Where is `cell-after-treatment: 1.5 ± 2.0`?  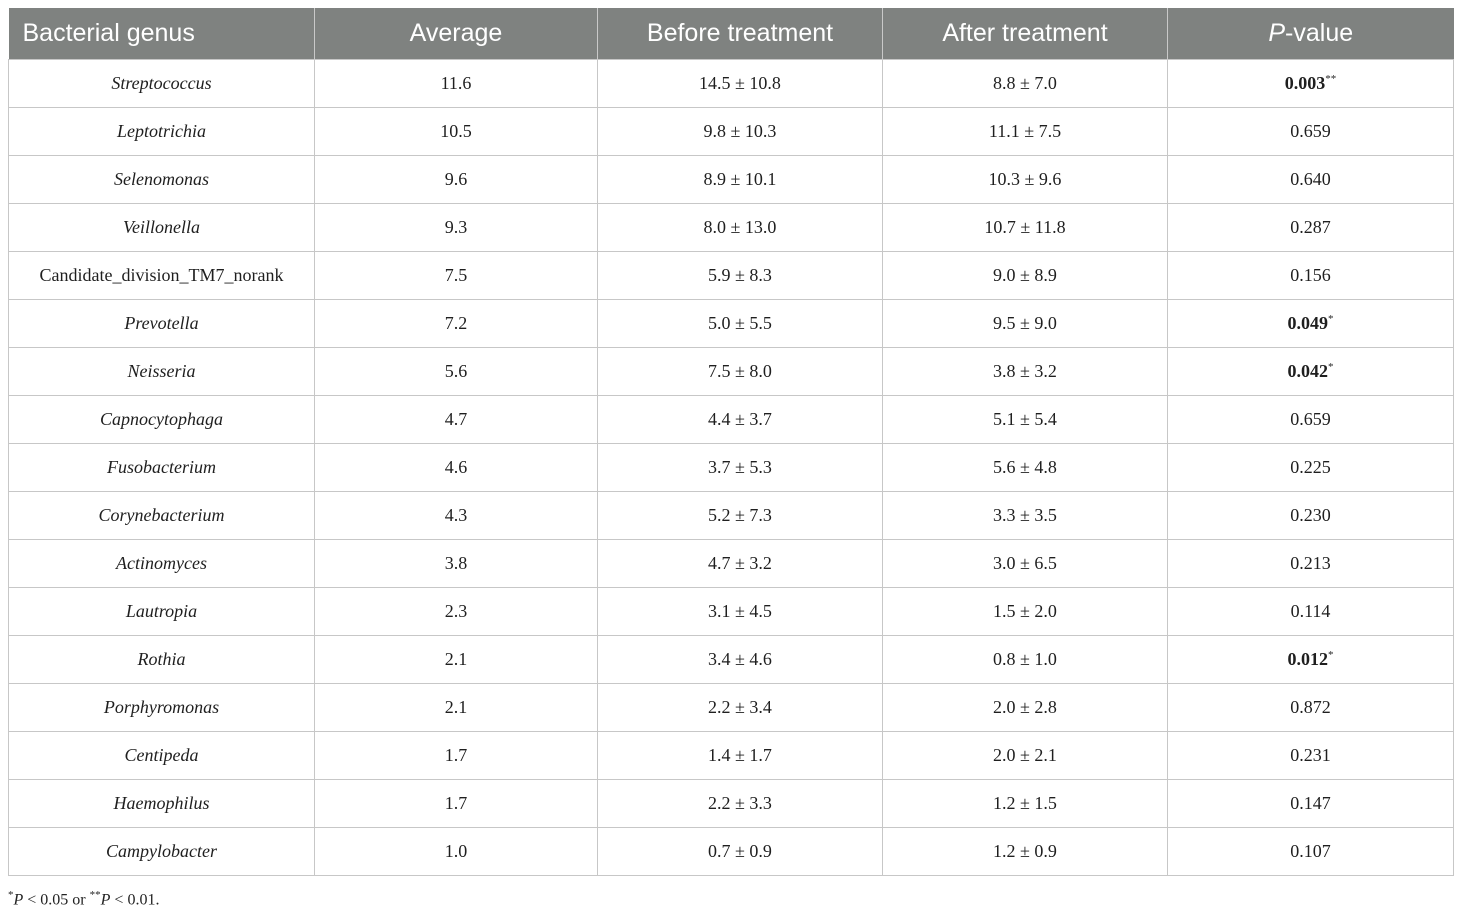
cell-after-treatment: 1.5 ± 2.0 is located at coordinates (1025, 611).